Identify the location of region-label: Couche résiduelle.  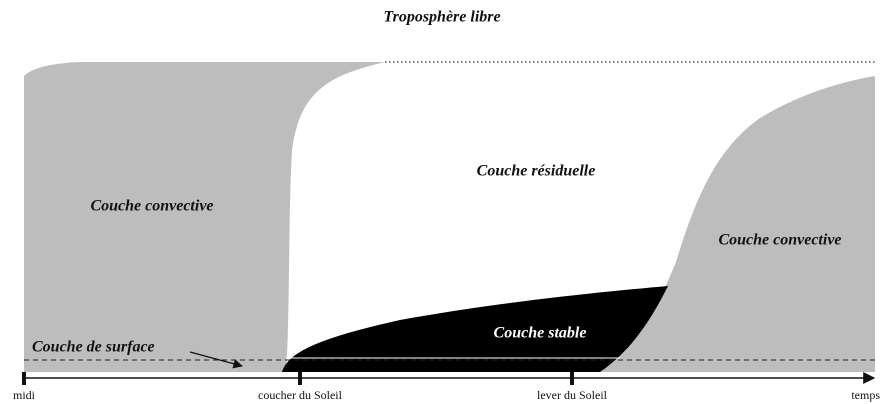
(536, 171).